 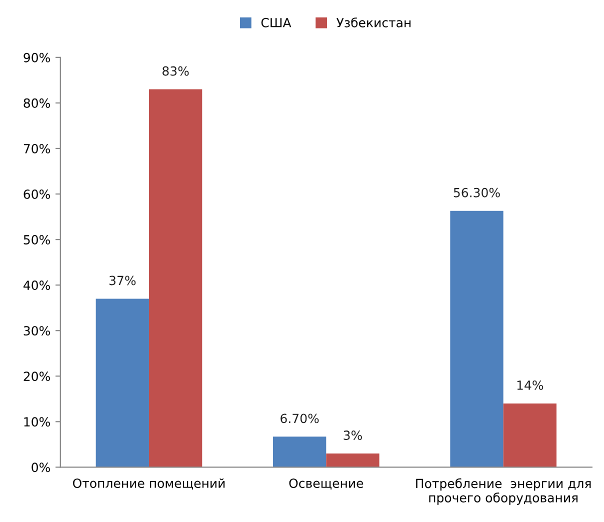 I want to click on y-tick-label: 0%, so click(x=41, y=467).